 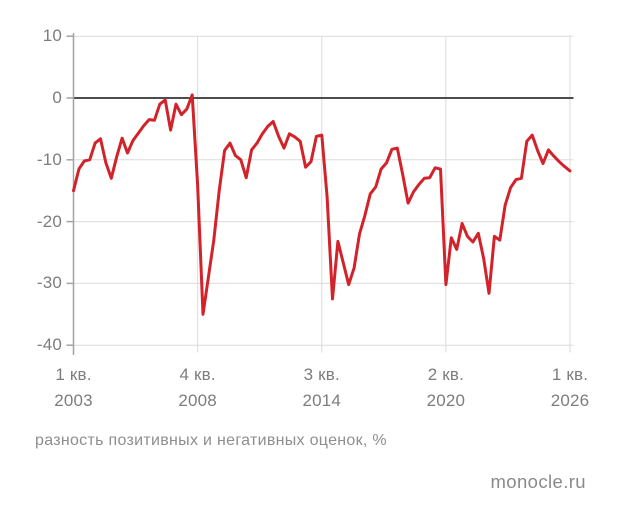 What do you see at coordinates (570, 388) in the screenshot?
I see `x-axis-label: 1 кв. 2026` at bounding box center [570, 388].